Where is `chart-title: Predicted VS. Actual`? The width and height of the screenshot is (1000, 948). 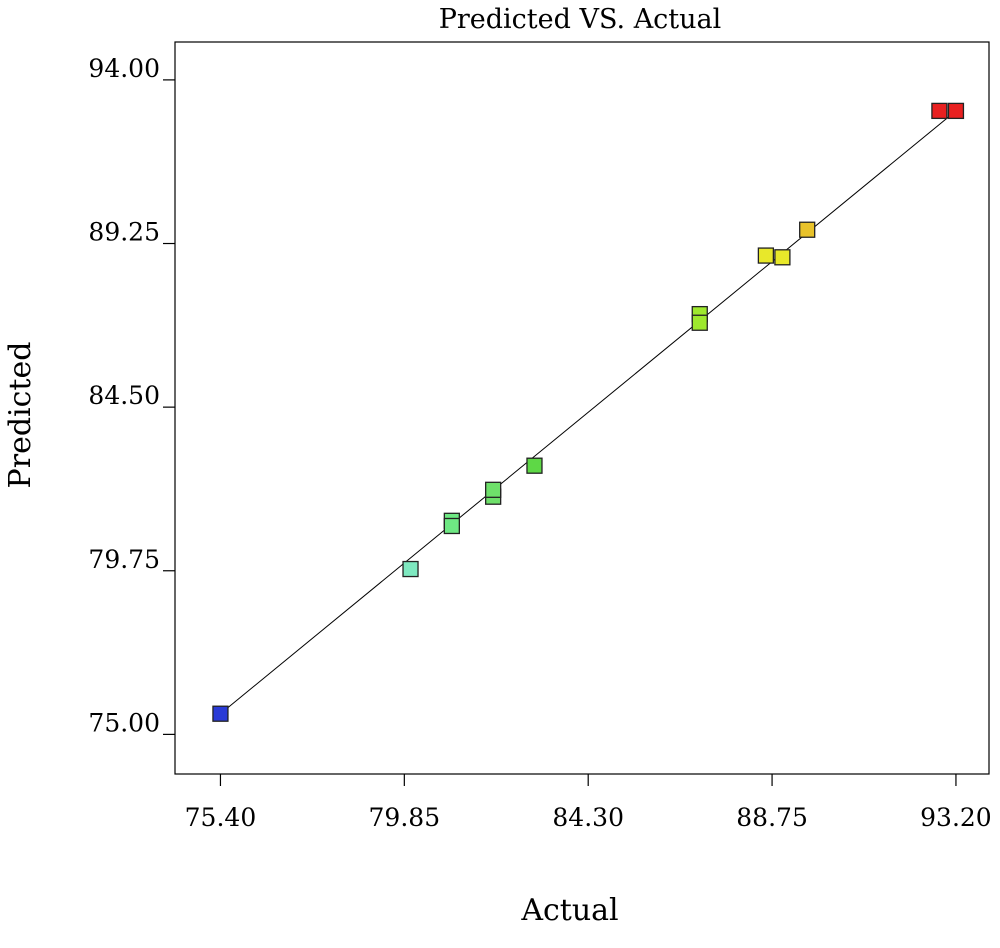 chart-title: Predicted VS. Actual is located at coordinates (580, 19).